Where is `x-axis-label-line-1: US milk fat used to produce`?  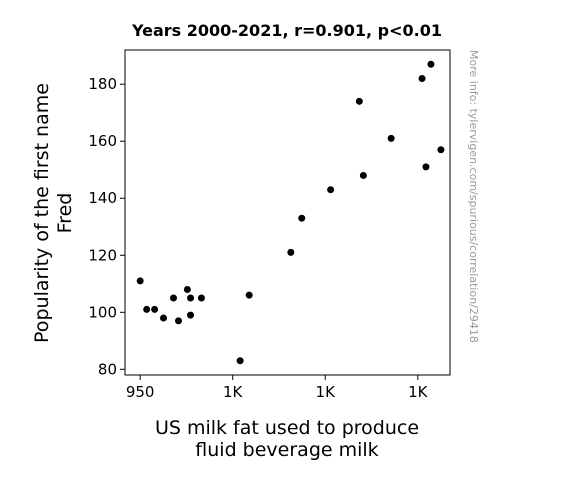 x-axis-label-line-1: US milk fat used to produce is located at coordinates (287, 428).